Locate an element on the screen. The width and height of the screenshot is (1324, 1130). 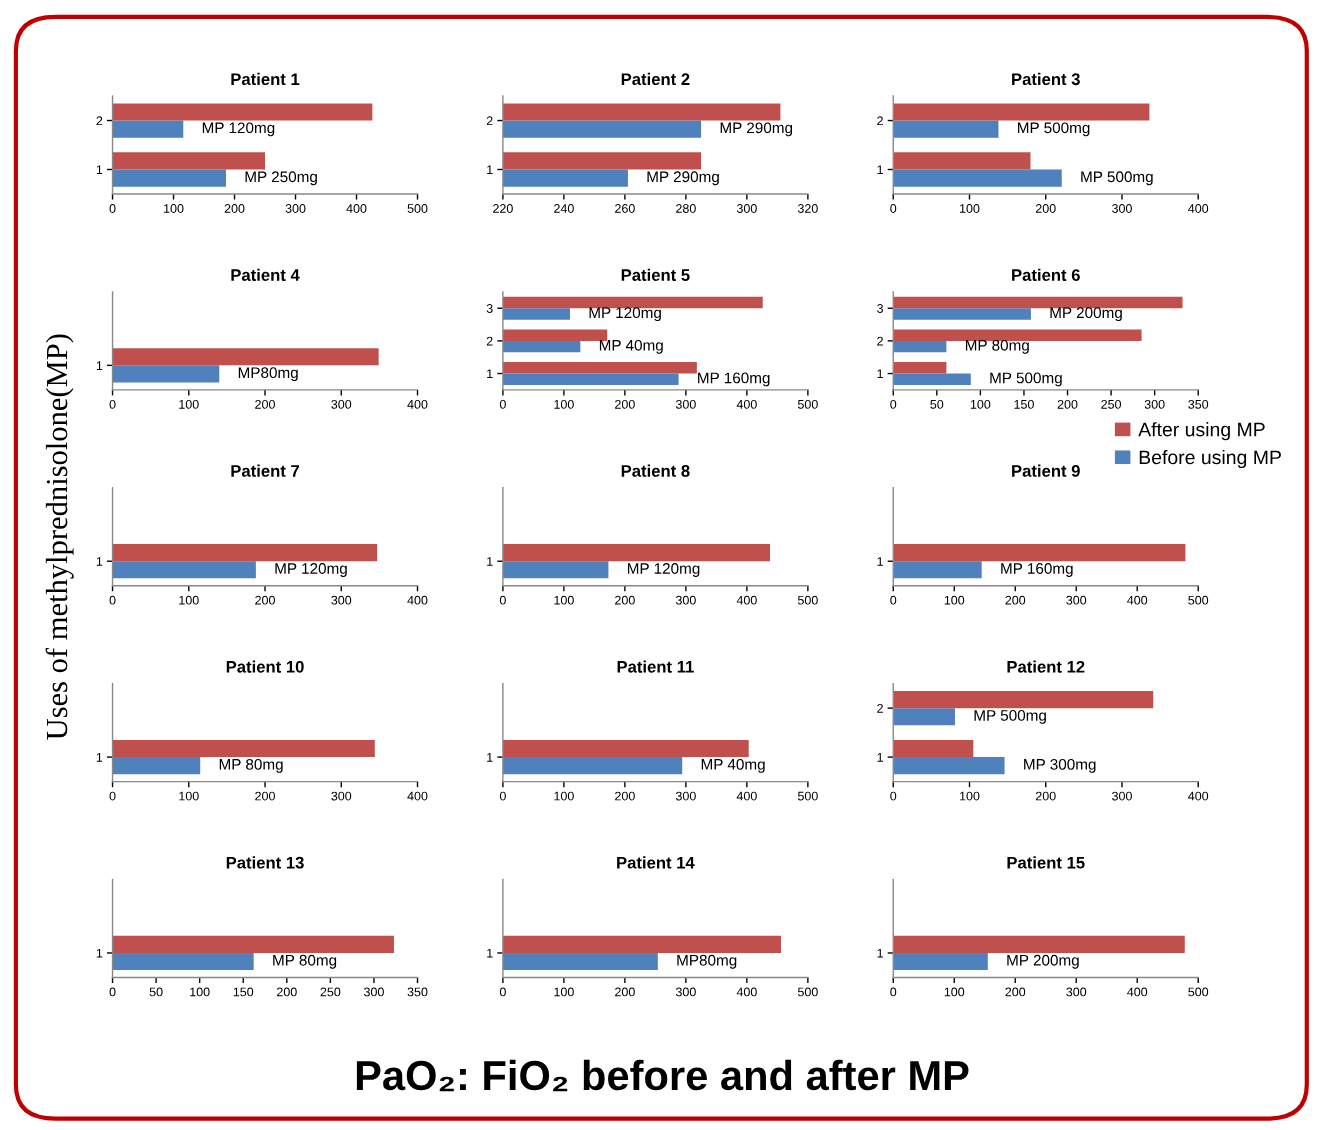
chart-title: Patient 1 is located at coordinates (265, 79).